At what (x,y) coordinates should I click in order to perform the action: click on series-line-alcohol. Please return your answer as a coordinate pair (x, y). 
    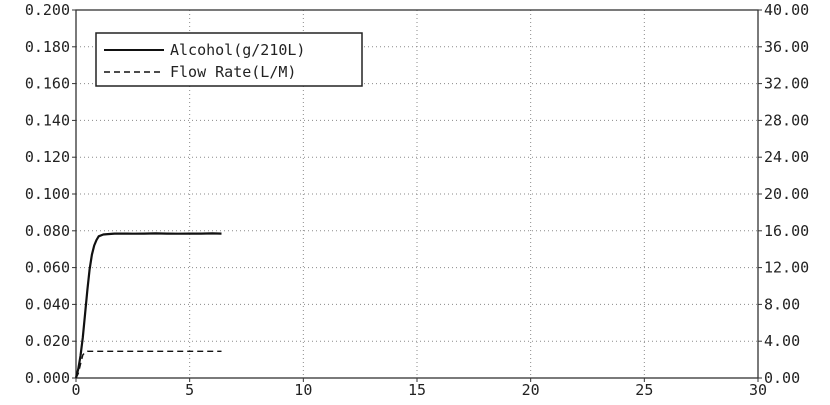
    Looking at the image, I should click on (148, 305).